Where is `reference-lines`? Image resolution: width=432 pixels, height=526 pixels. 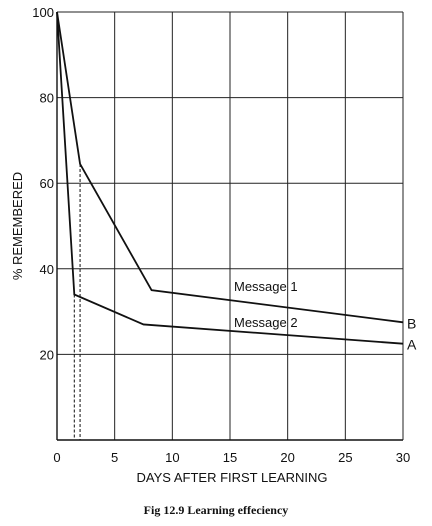
reference-lines is located at coordinates (77, 301).